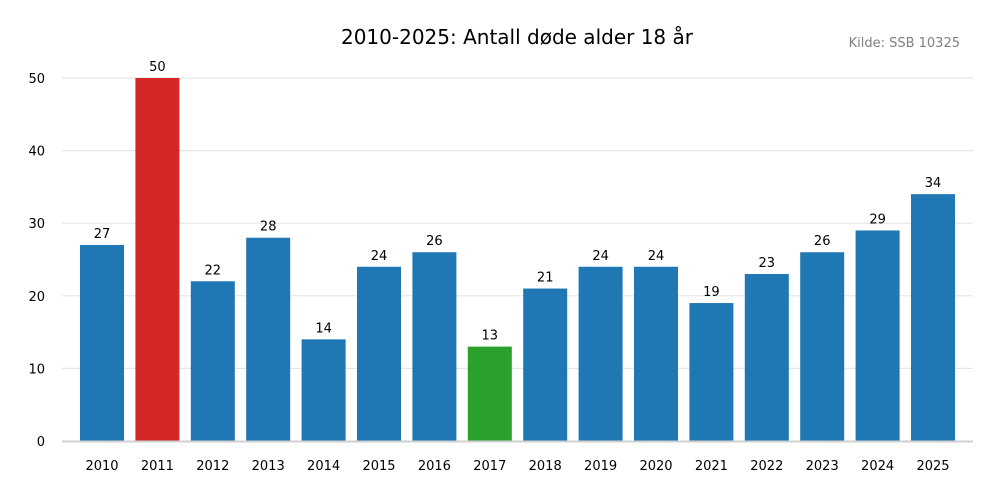  I want to click on x-tick-label: 2010, so click(101, 466).